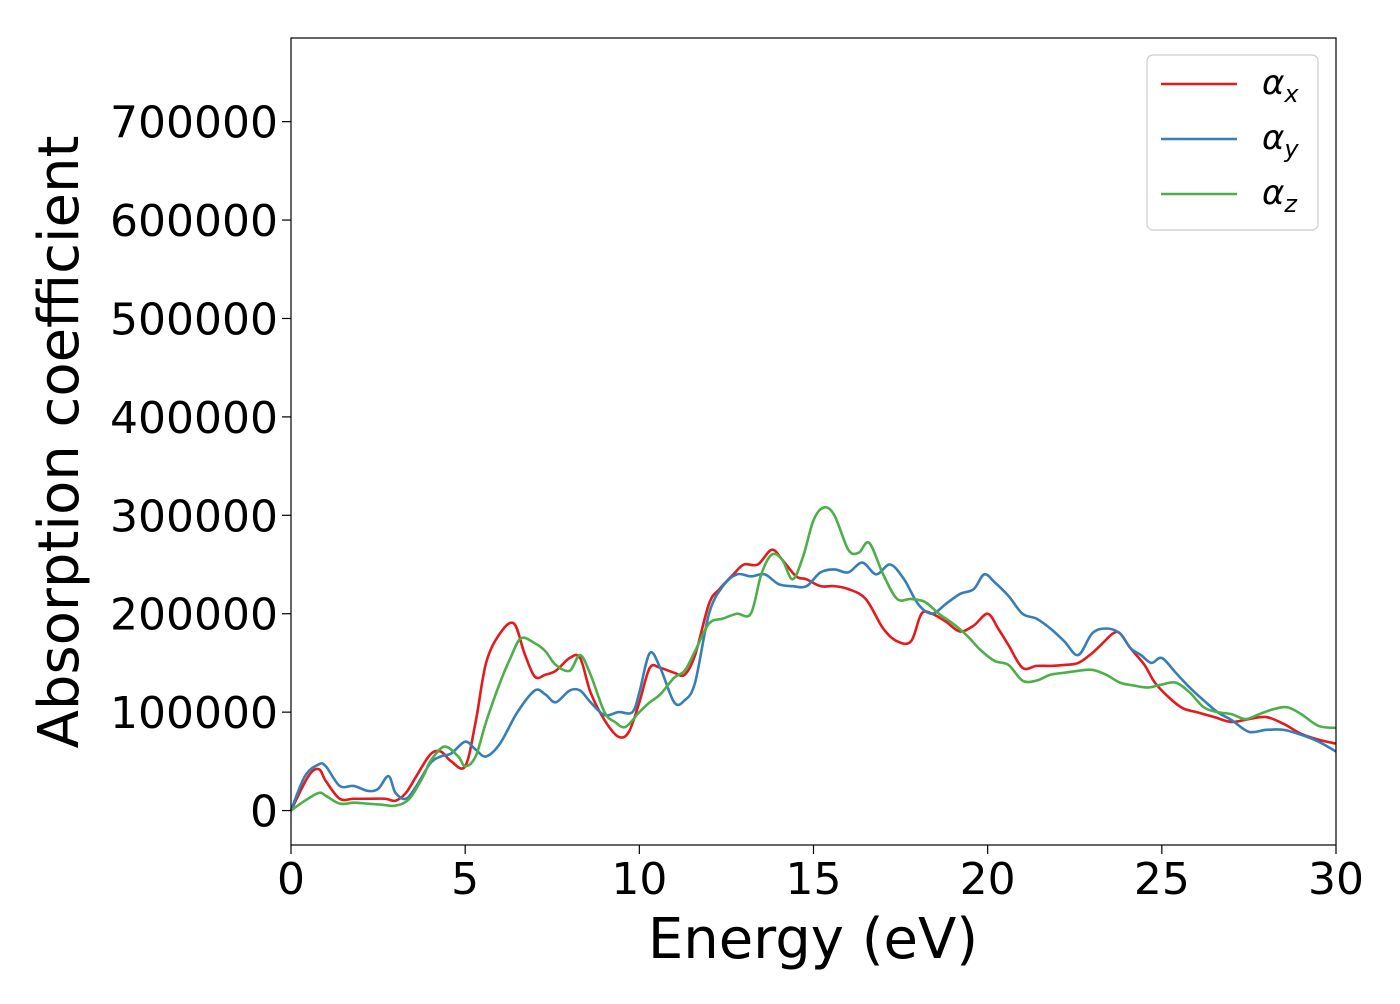 The height and width of the screenshot is (1004, 1400). Describe the element at coordinates (194, 123) in the screenshot. I see `y-tick-label: 700000` at that location.